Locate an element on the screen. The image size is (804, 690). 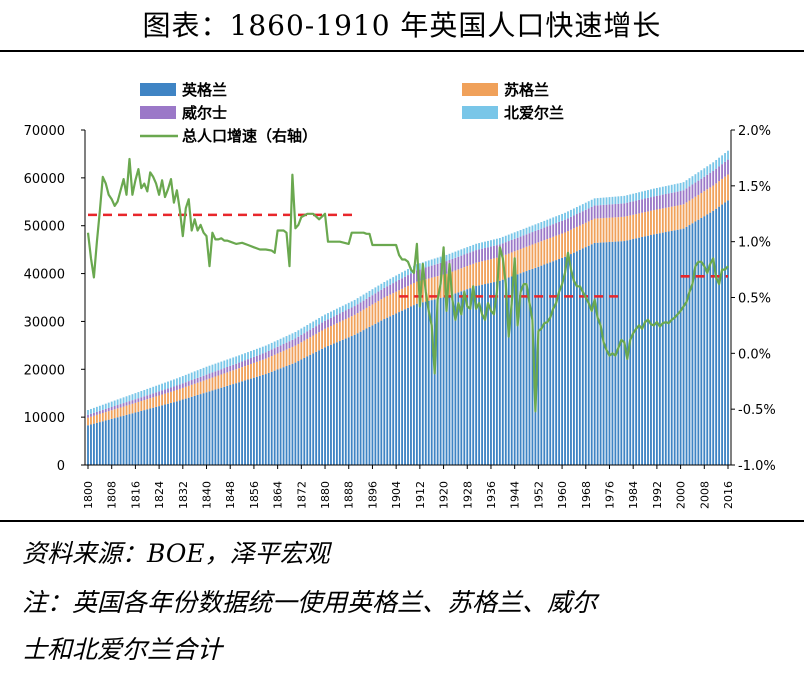
bar-segment-1-1921 is located at coordinates (446, 380).